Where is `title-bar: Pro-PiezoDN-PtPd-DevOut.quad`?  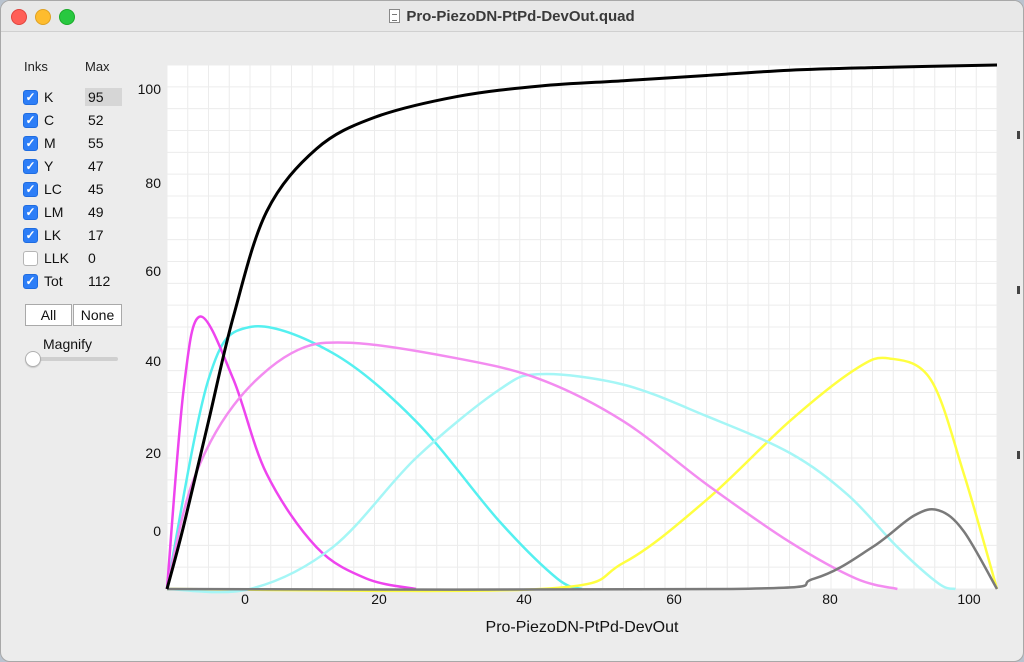
title-bar: Pro-PiezoDN-PtPd-DevOut.quad is located at coordinates (512, 16).